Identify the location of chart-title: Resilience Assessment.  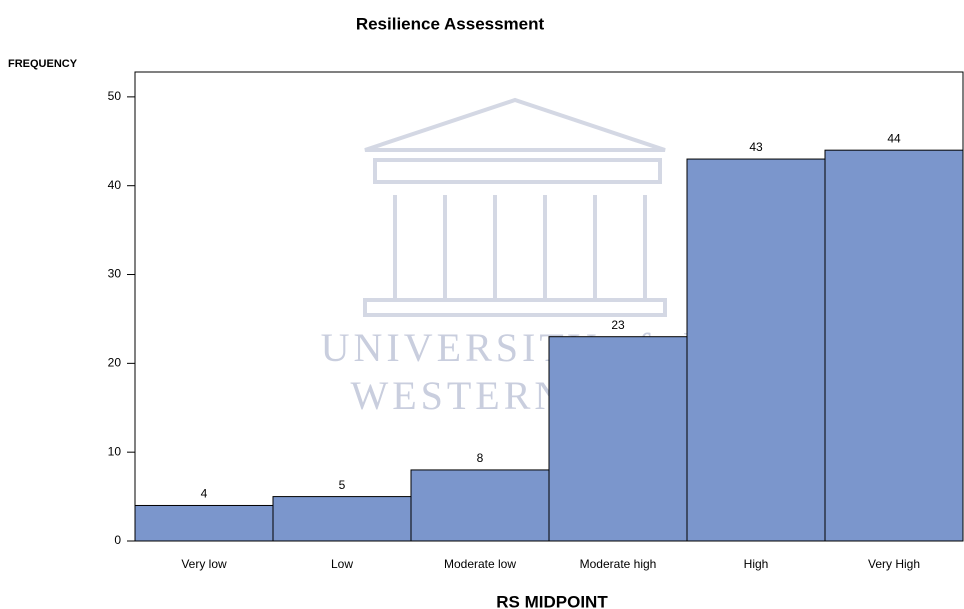
(450, 23).